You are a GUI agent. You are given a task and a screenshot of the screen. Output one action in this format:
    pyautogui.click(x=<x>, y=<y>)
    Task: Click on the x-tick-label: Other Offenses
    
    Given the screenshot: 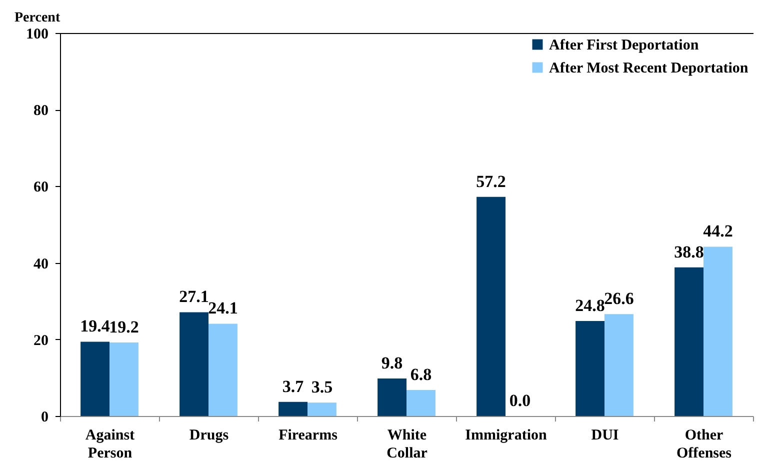 What is the action you would take?
    pyautogui.click(x=704, y=445)
    